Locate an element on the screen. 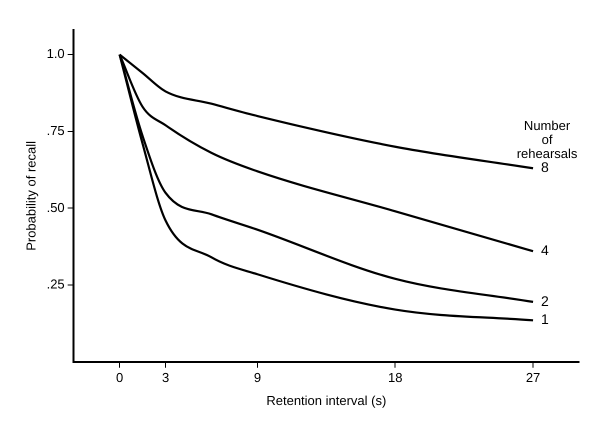 The height and width of the screenshot is (423, 603). x-tick-label: 18 is located at coordinates (395, 378).